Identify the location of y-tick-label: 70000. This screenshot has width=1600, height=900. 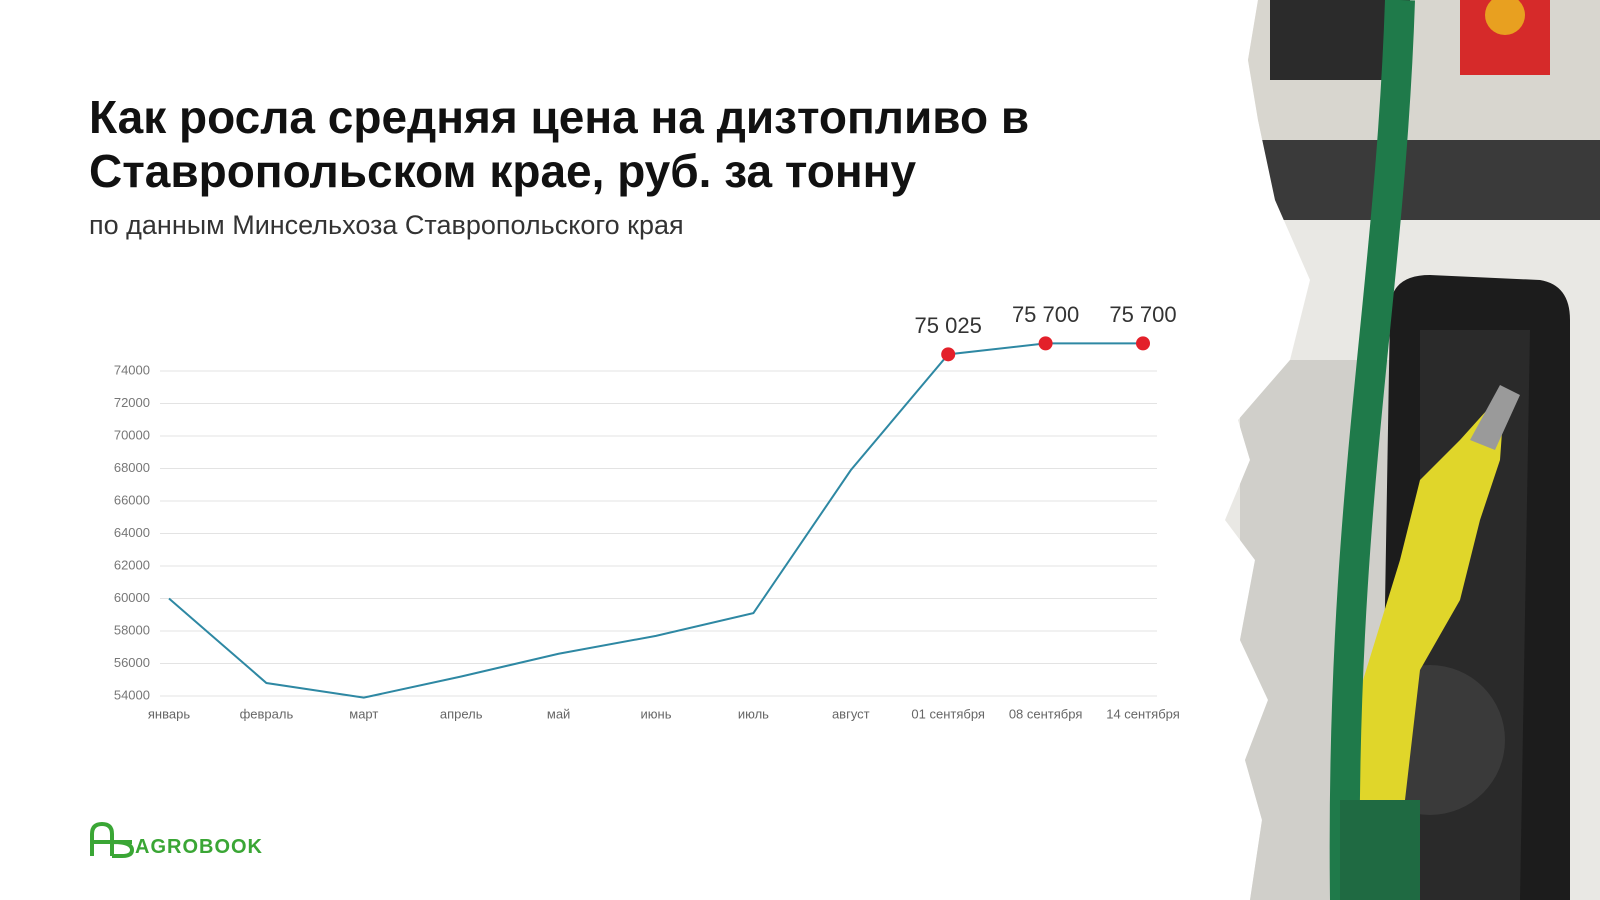
(132, 434).